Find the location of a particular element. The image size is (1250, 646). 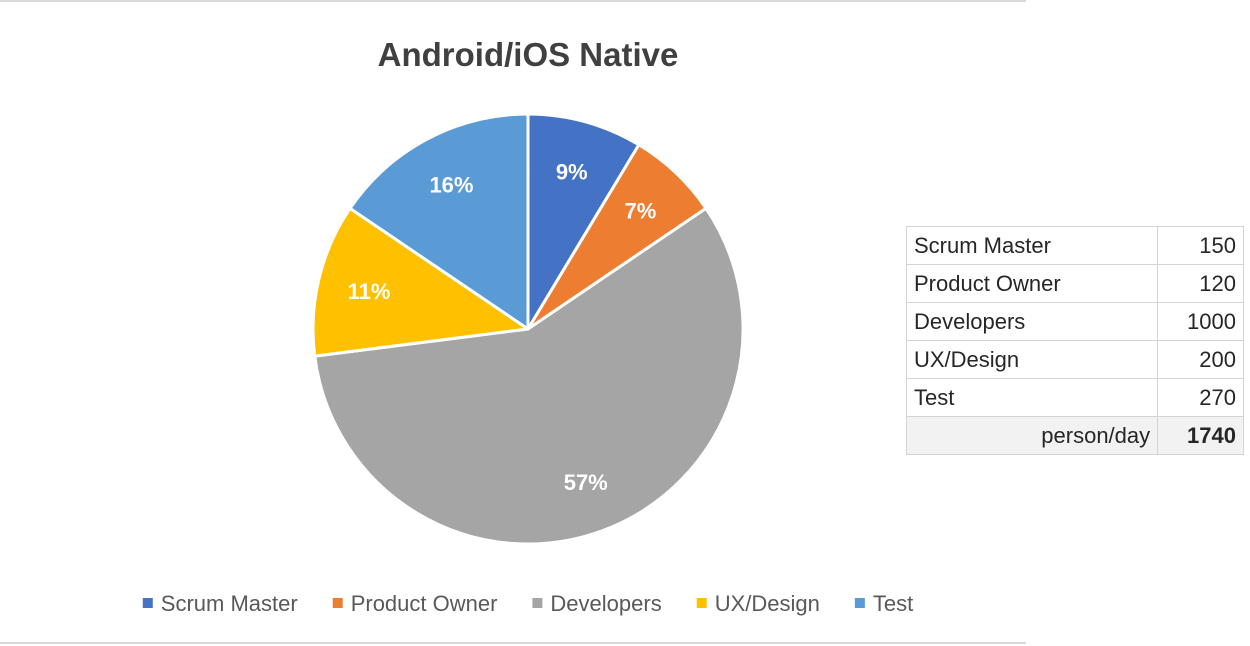

row-value: 200 is located at coordinates (1200, 359).